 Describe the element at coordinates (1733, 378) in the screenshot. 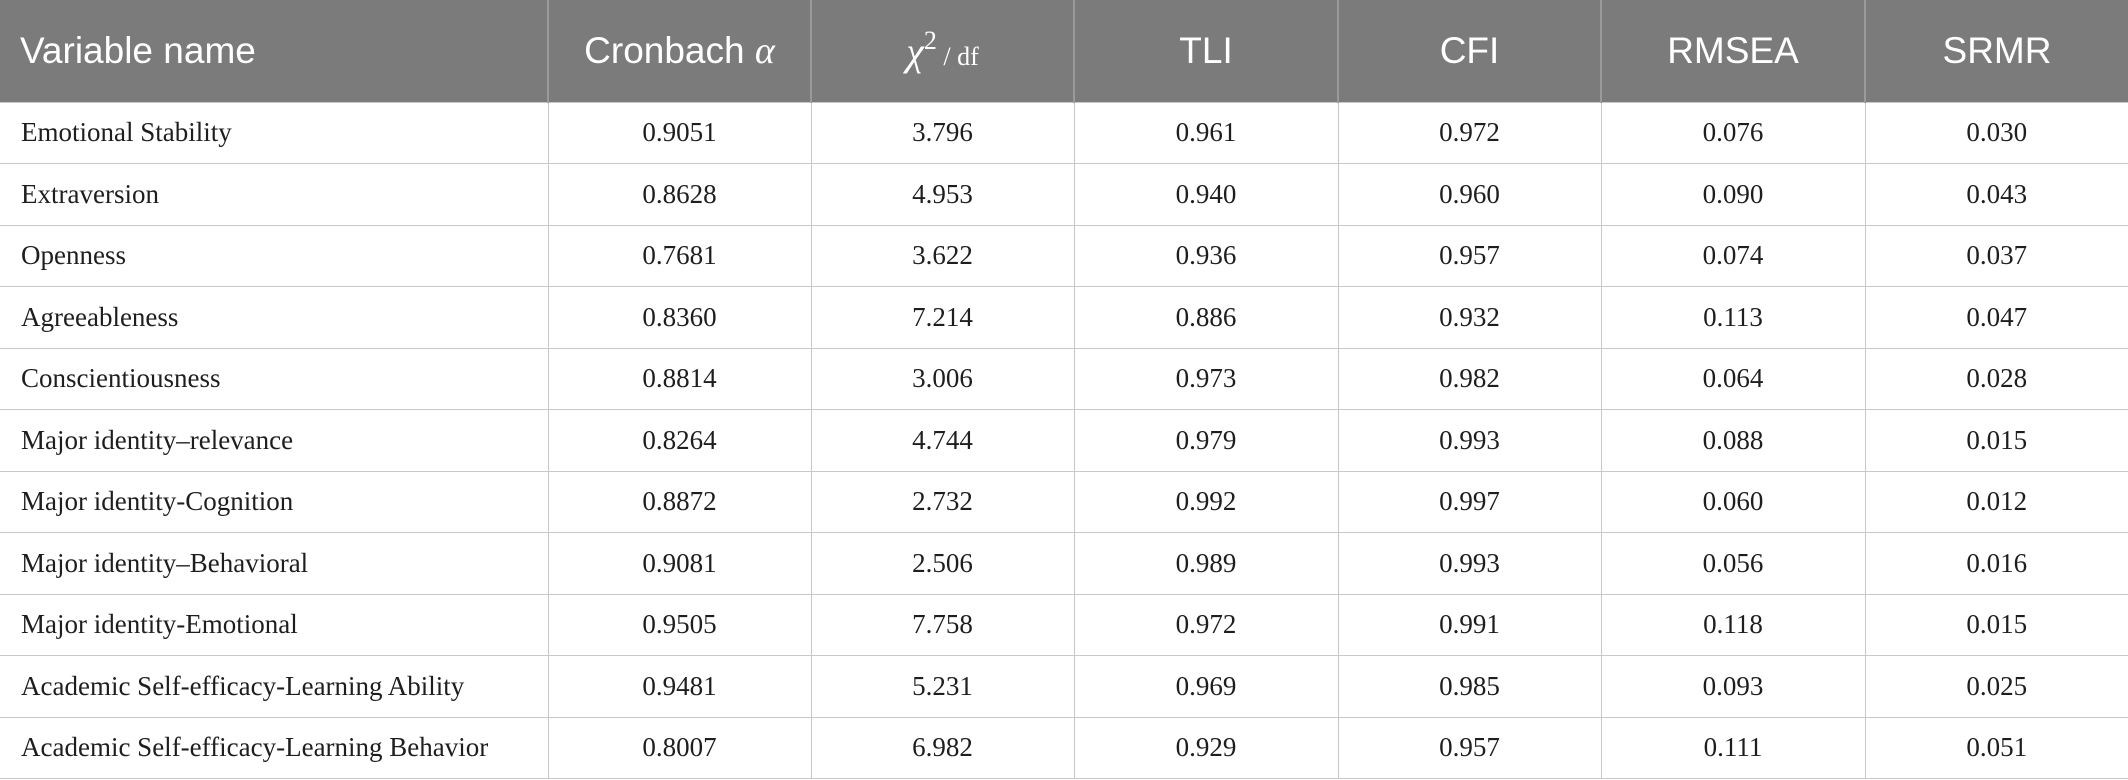

I see `cell-rmsea: 0.064` at that location.